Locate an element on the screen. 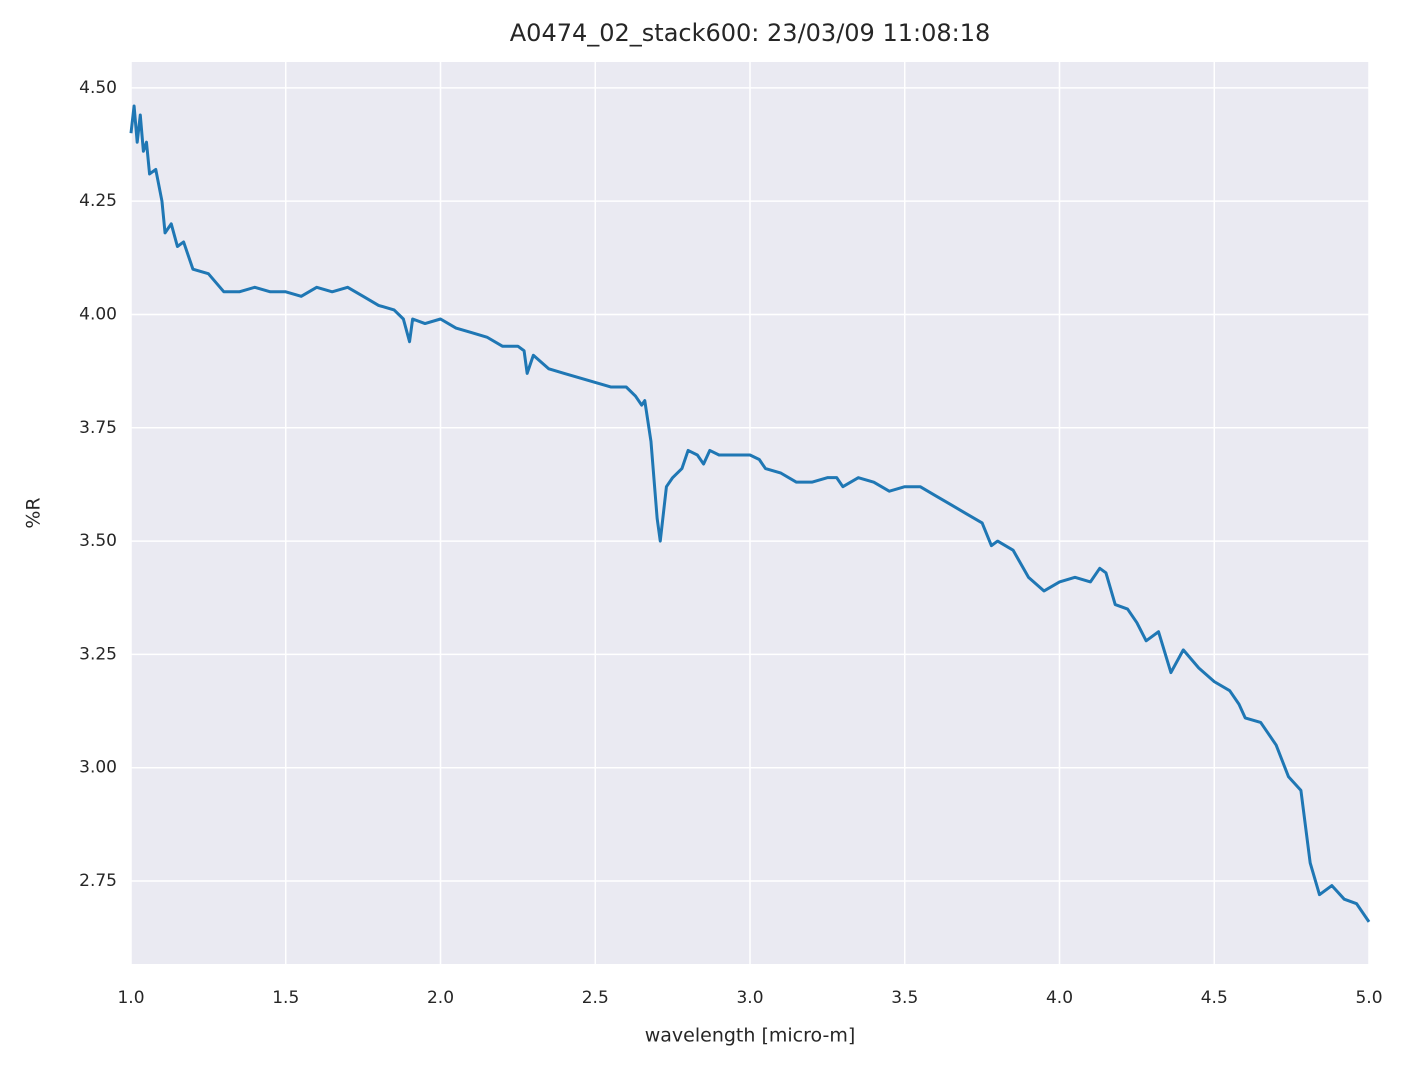 The height and width of the screenshot is (1069, 1409). x-tick-label: 3.0 is located at coordinates (749, 998).